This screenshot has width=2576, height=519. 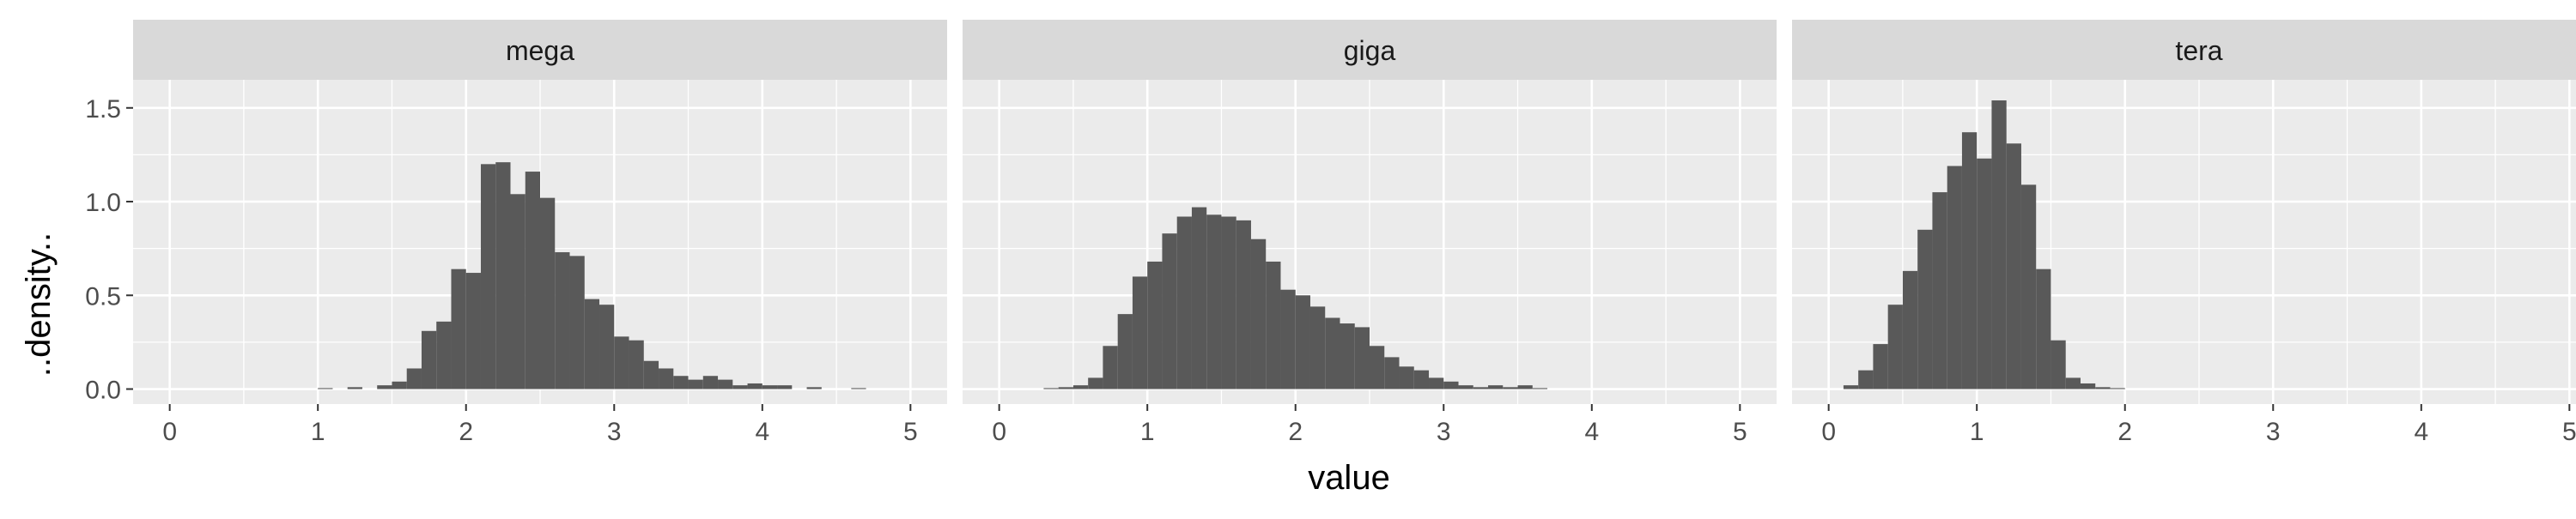 What do you see at coordinates (103, 296) in the screenshot?
I see `y-tick-label: 0.5` at bounding box center [103, 296].